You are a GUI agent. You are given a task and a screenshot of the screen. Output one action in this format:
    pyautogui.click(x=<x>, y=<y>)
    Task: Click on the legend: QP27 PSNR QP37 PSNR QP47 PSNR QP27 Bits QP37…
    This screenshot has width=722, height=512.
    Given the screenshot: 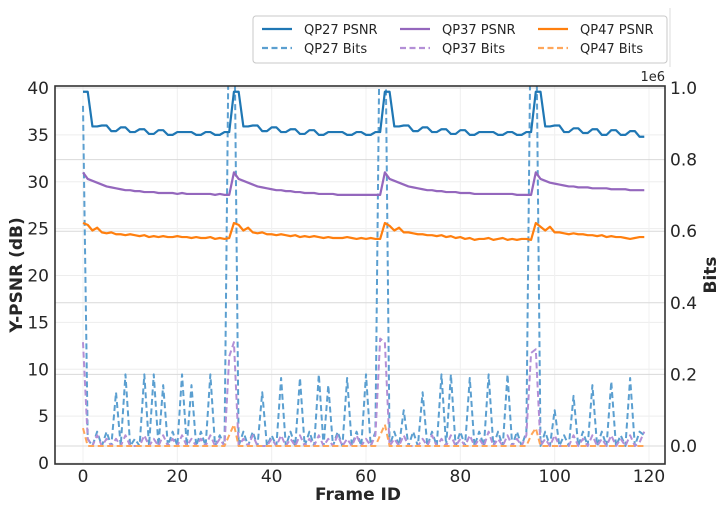 What is the action you would take?
    pyautogui.click(x=460, y=39)
    